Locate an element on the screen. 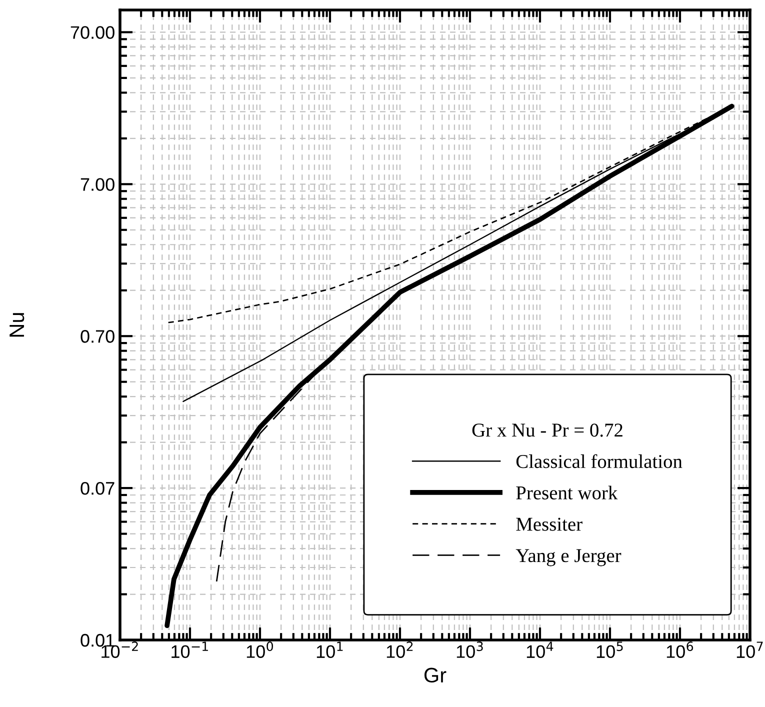 This screenshot has width=765, height=707. legend-label: Present work is located at coordinates (567, 493).